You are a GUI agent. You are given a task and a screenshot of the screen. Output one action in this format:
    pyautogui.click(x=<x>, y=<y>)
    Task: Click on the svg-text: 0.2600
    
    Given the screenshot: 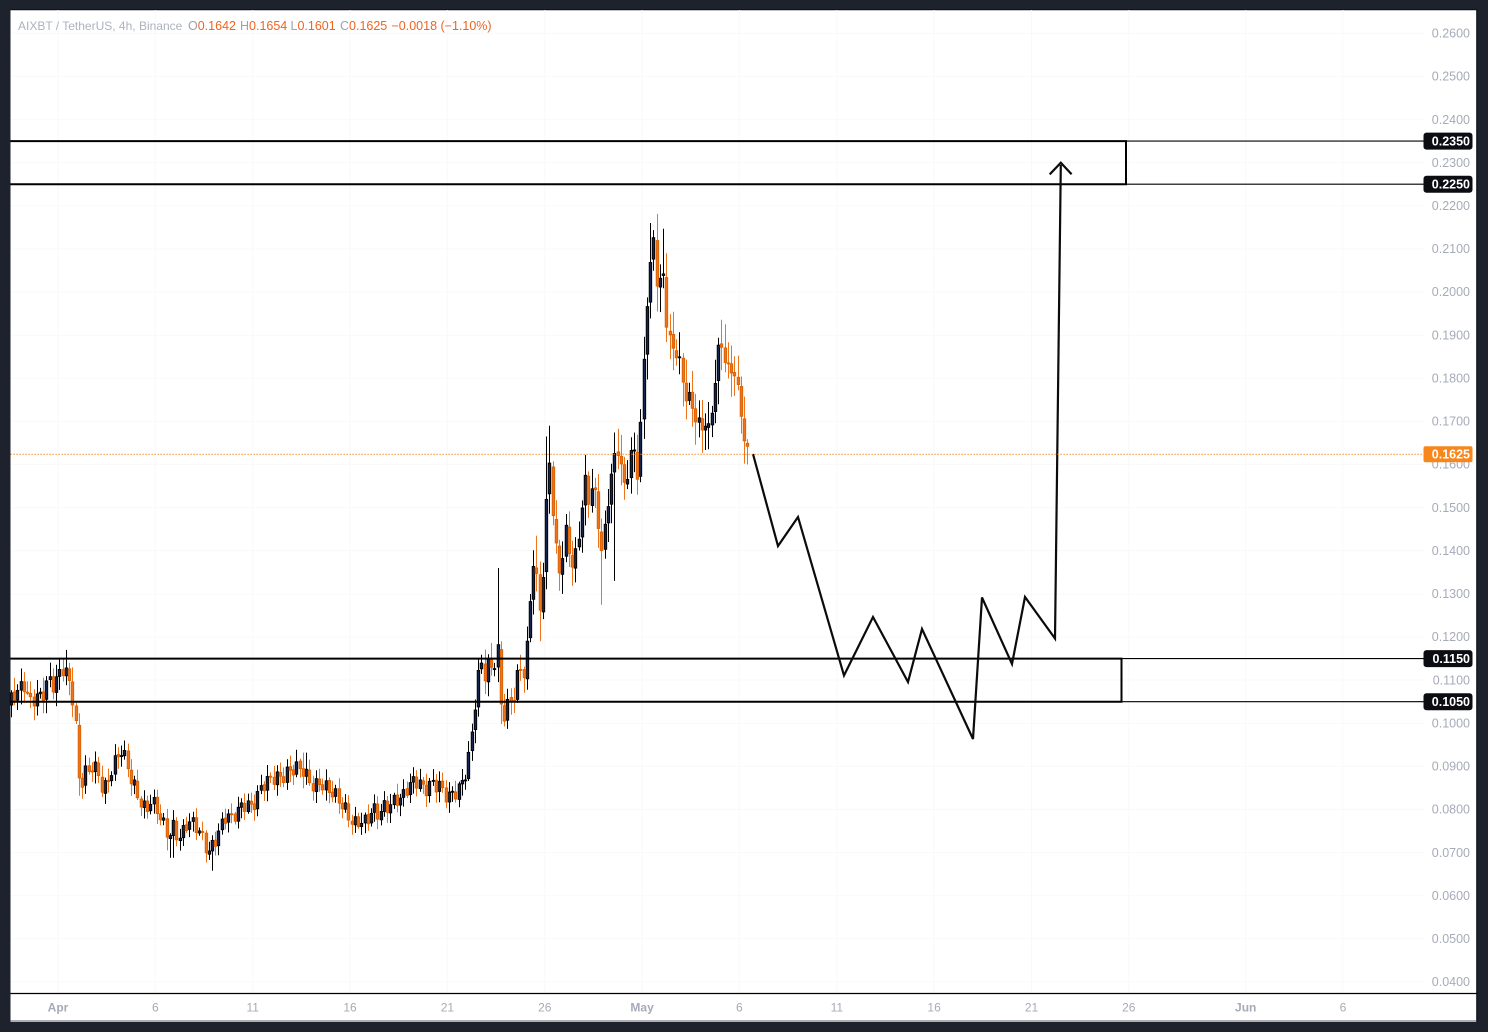 What is the action you would take?
    pyautogui.click(x=1451, y=34)
    